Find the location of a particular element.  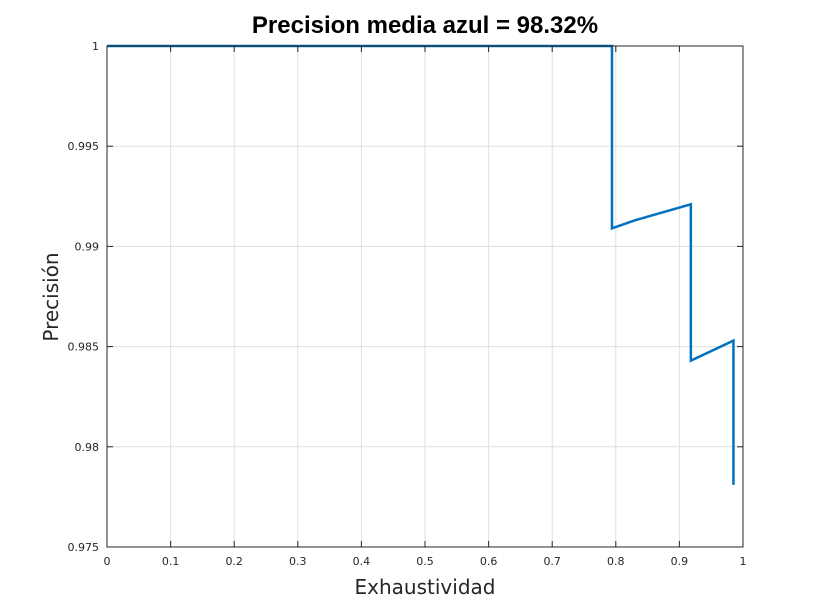

x-tick-labels: 0 0.1 0.2 0.3 0.4 0.5 0.6 0.7 0.8 0.9 1 is located at coordinates (425, 561).